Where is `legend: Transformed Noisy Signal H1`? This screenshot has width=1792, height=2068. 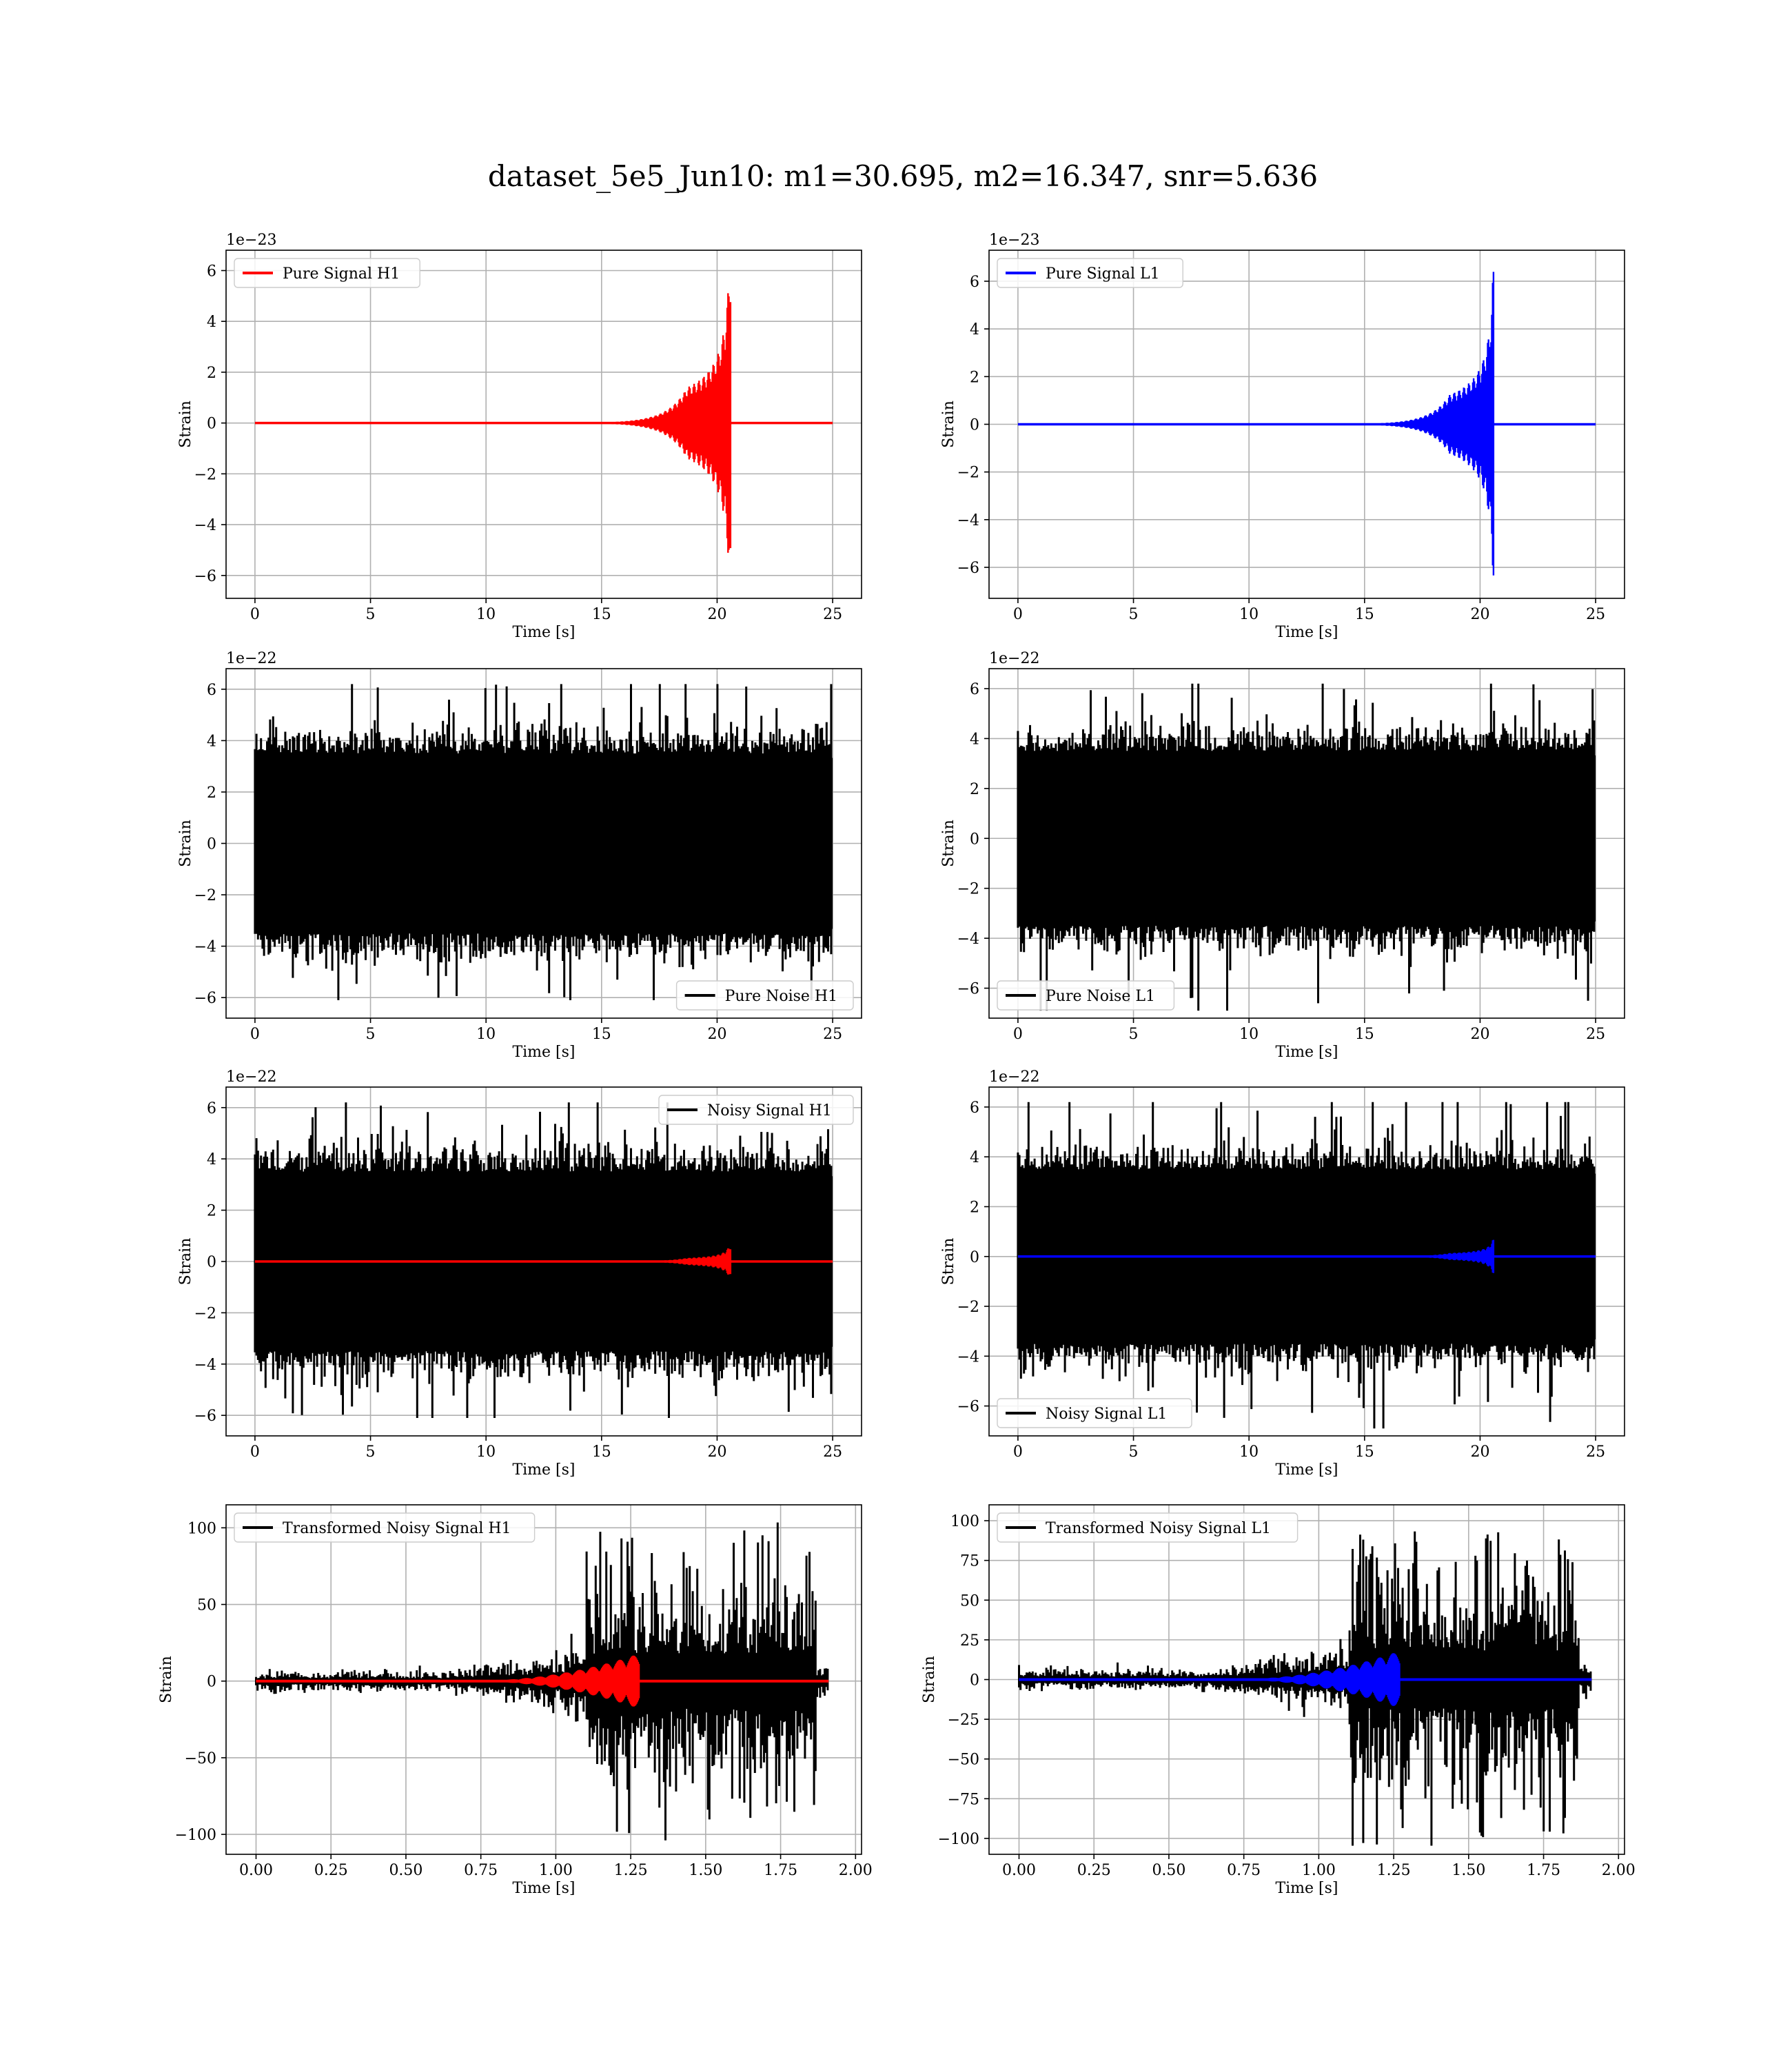
legend: Transformed Noisy Signal H1 is located at coordinates (385, 1527).